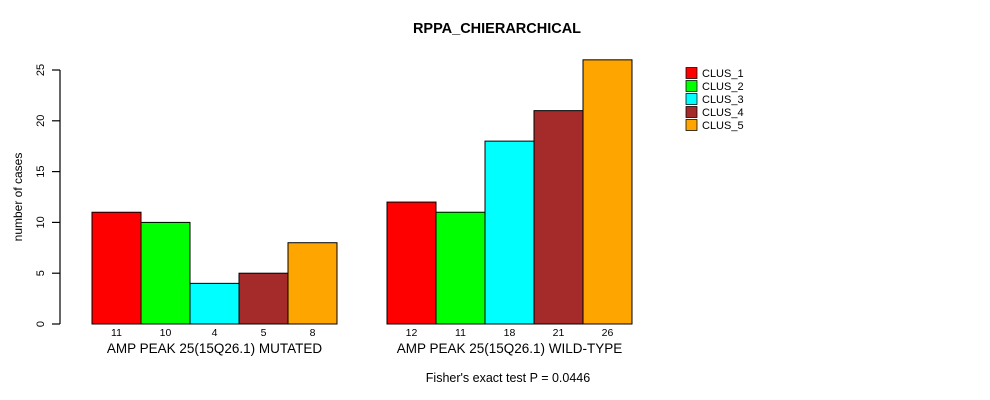 The image size is (990, 400). I want to click on bar-value-label: 8, so click(313, 333).